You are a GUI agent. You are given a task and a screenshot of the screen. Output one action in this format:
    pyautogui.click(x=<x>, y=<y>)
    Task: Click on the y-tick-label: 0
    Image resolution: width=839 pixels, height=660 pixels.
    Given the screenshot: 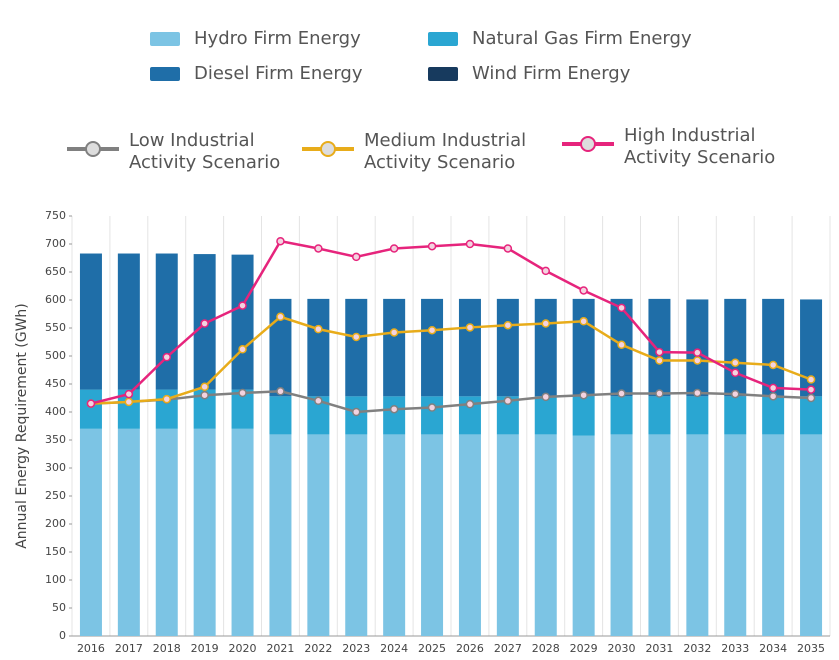 What is the action you would take?
    pyautogui.click(x=62, y=635)
    